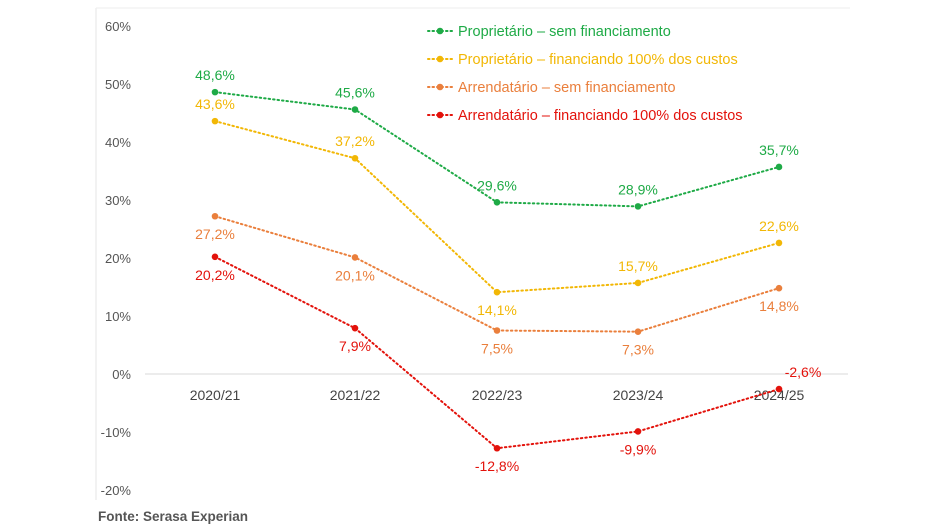 The height and width of the screenshot is (530, 940). Describe the element at coordinates (638, 449) in the screenshot. I see `data-label: -9,9%` at that location.